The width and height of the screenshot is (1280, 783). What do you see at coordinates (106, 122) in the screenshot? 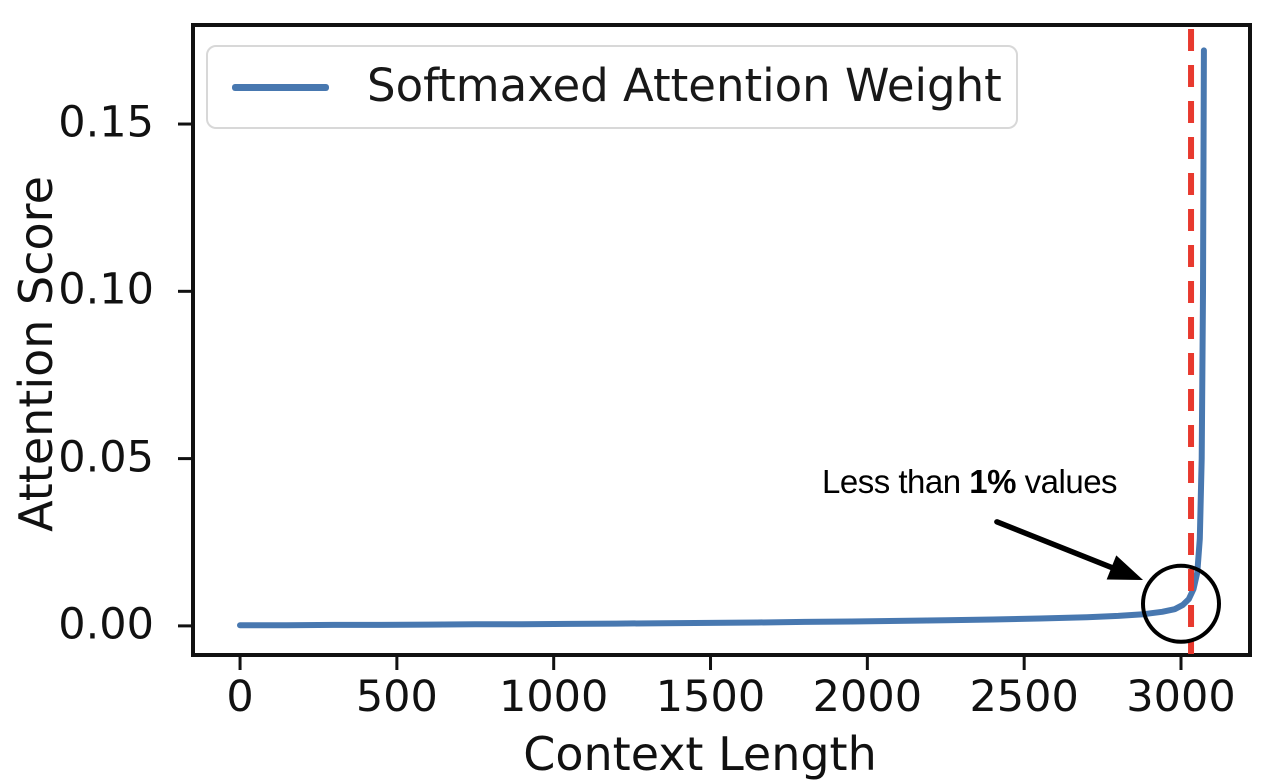
I see `y-tick-label: 0.15` at bounding box center [106, 122].